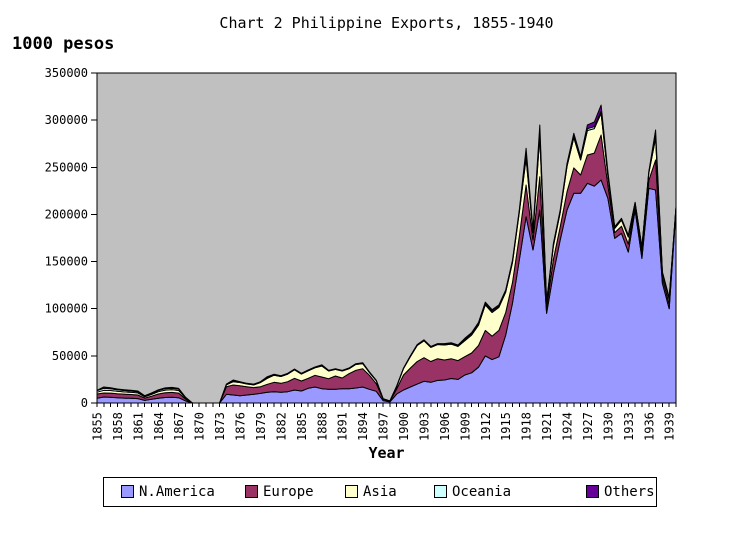 Image resolution: width=744 pixels, height=534 pixels. I want to click on y-tick-label: 50000, so click(70, 356).